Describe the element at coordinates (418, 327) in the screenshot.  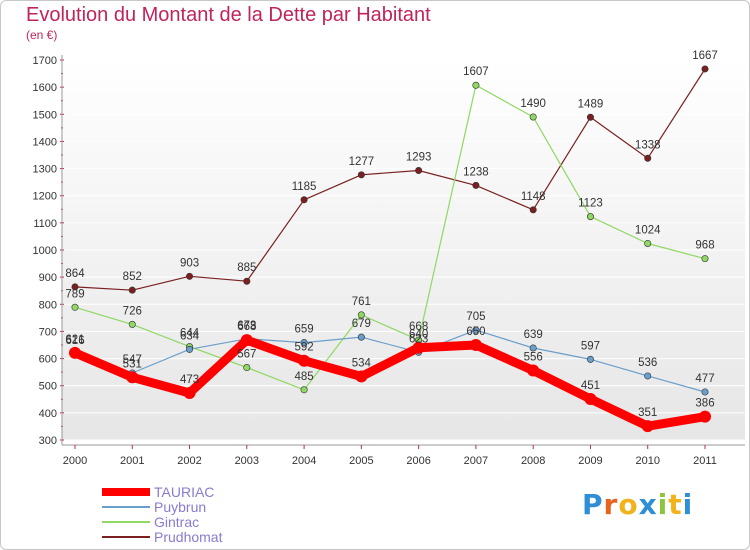
I see `data-label-gintrac: 668` at that location.